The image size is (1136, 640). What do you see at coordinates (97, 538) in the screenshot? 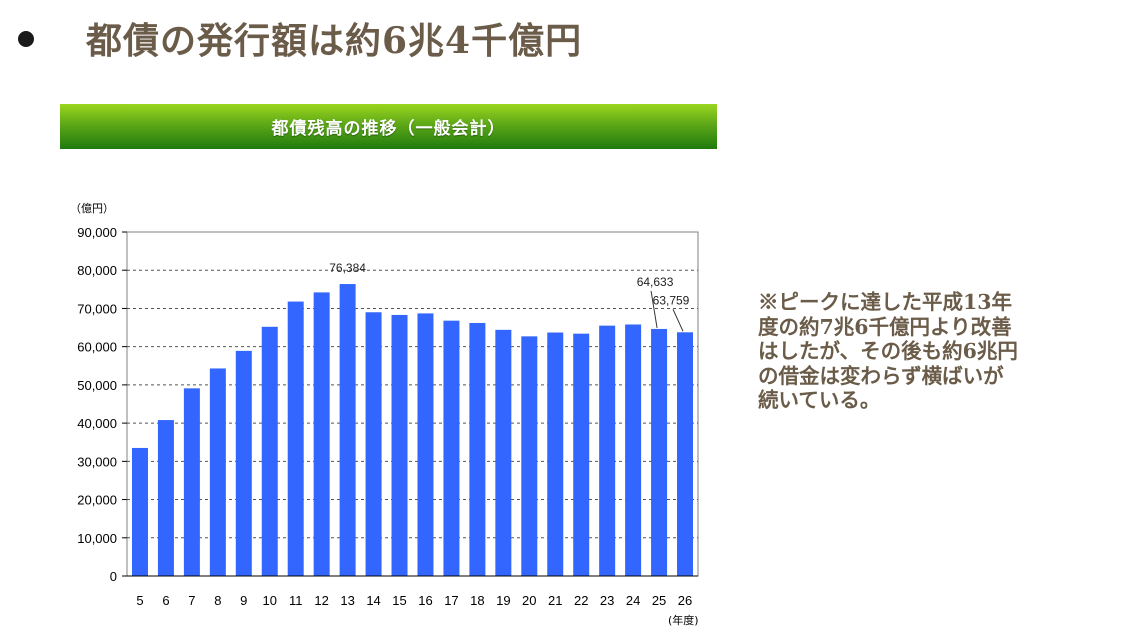
I see `y-tick-label: 10,000` at bounding box center [97, 538].